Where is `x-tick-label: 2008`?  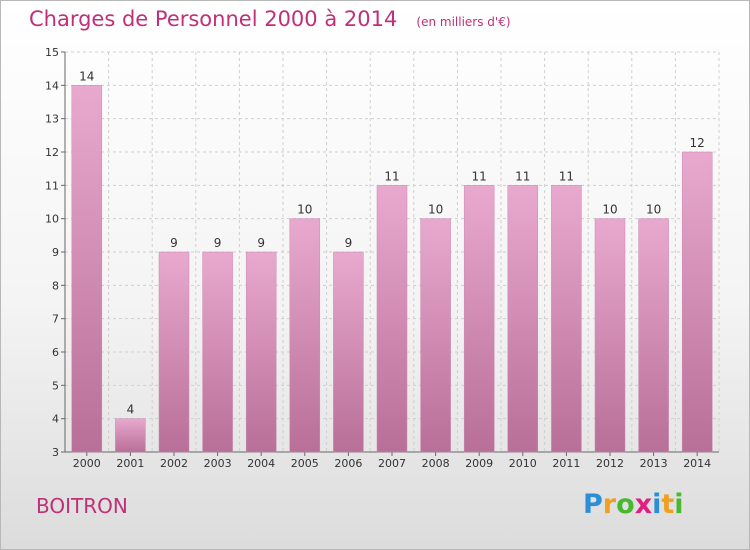 x-tick-label: 2008 is located at coordinates (436, 463).